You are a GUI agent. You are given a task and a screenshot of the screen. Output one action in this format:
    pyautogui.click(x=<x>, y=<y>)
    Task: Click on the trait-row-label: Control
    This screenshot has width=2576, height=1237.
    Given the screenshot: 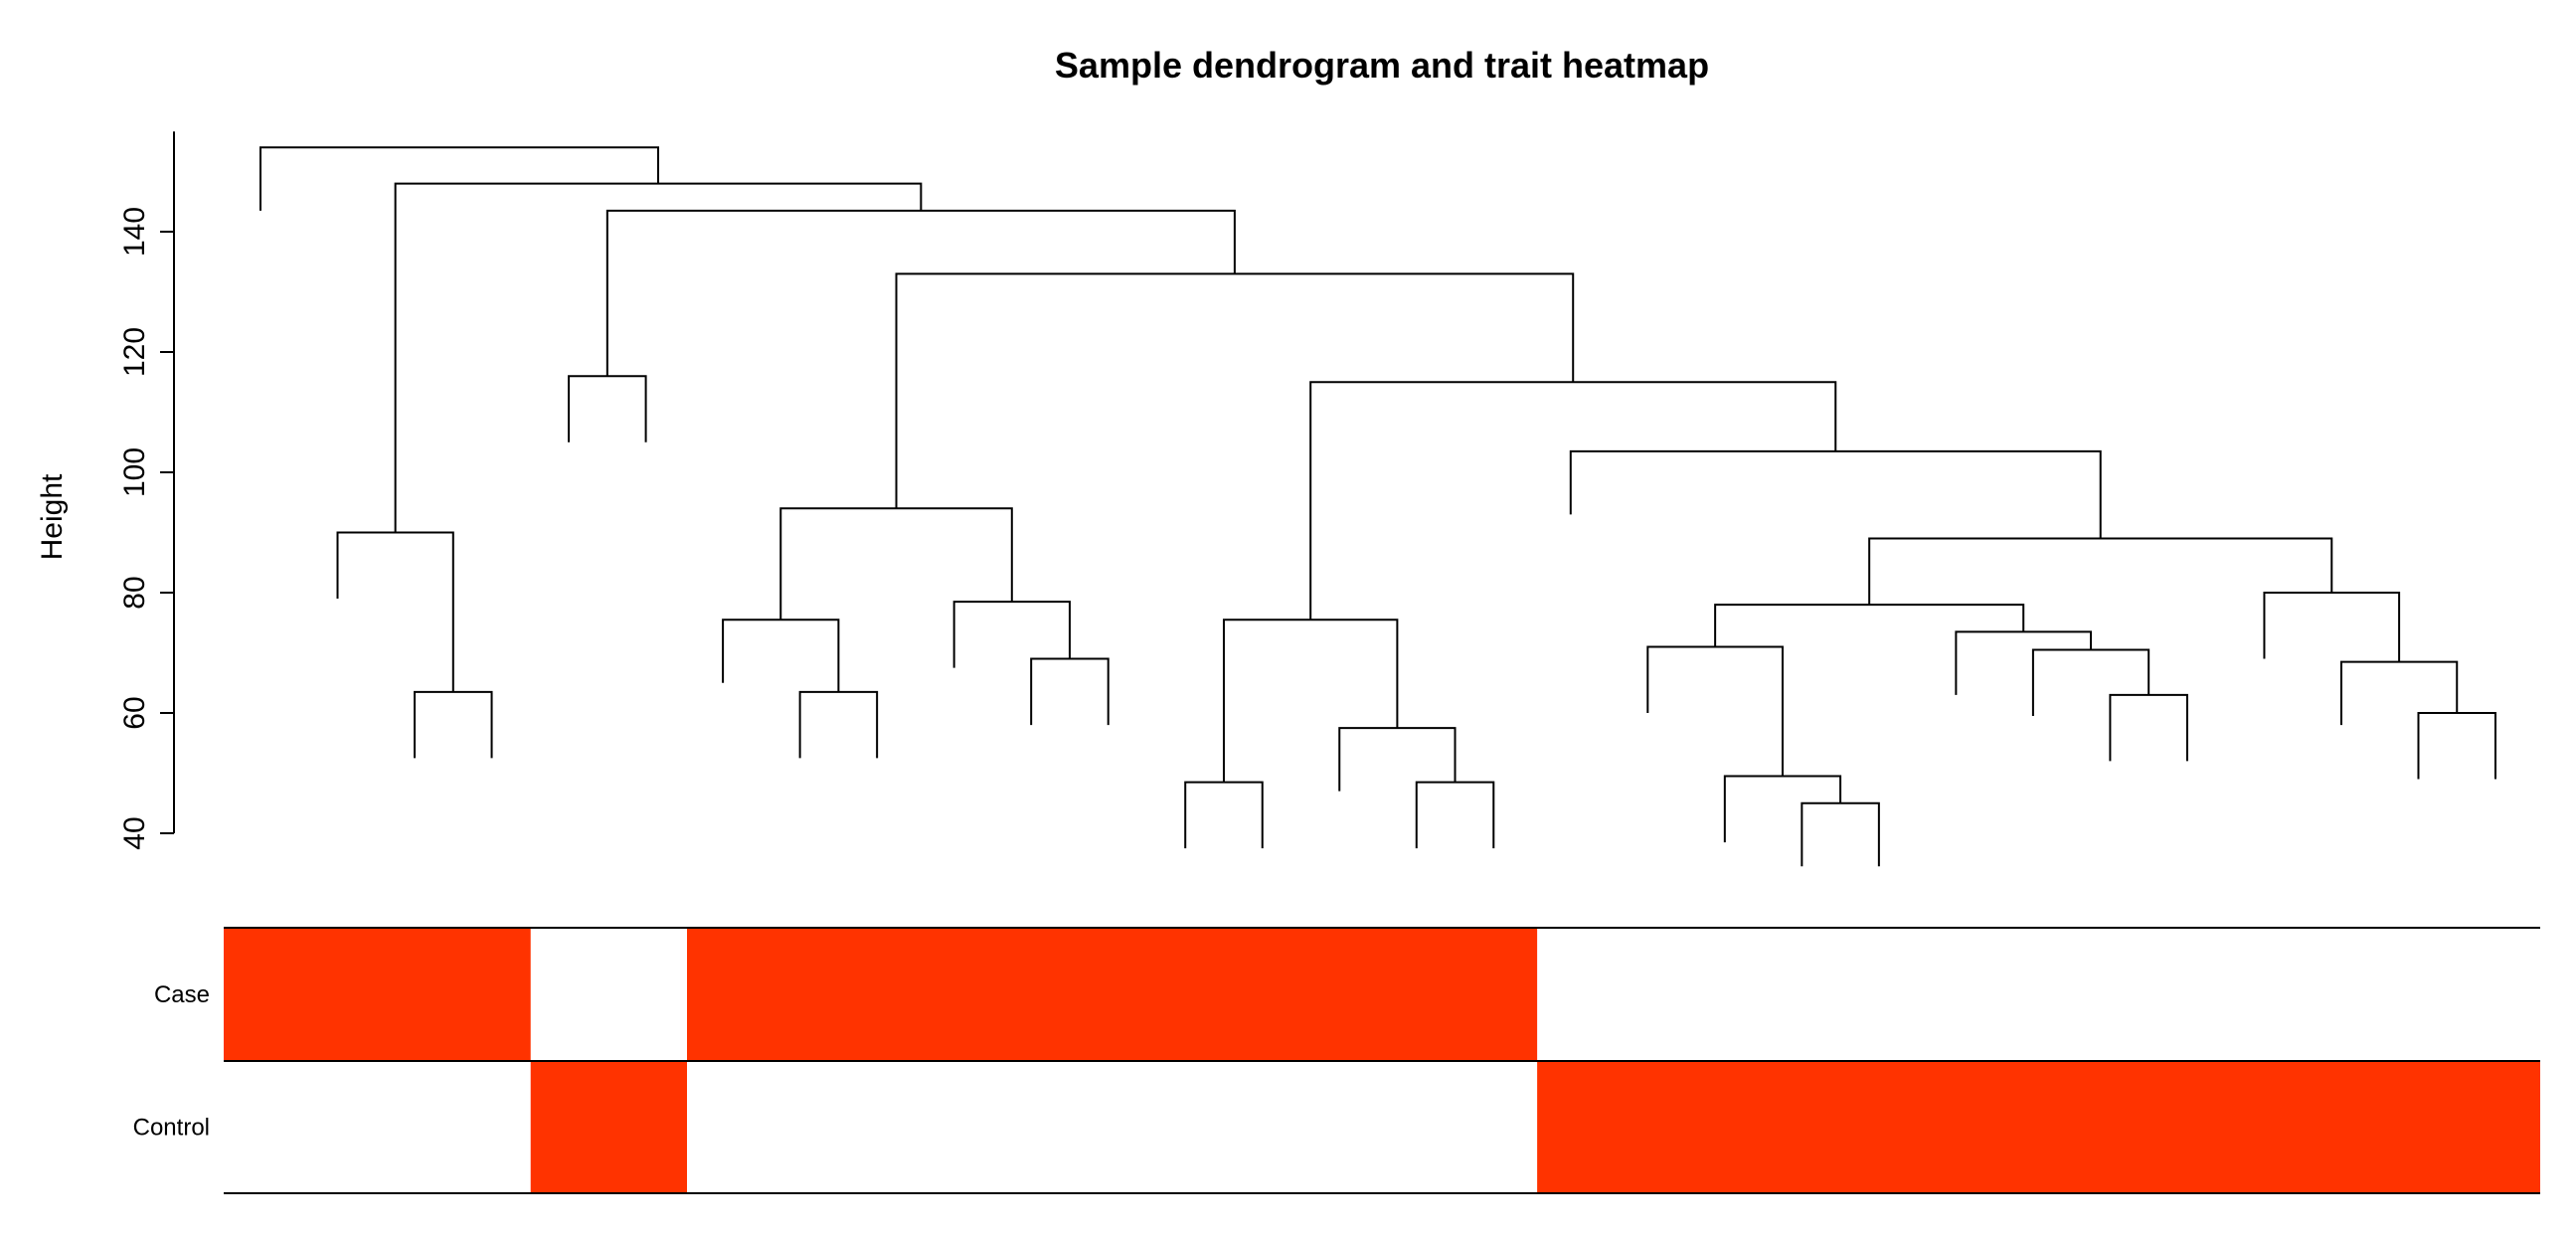 What is the action you would take?
    pyautogui.click(x=171, y=1128)
    